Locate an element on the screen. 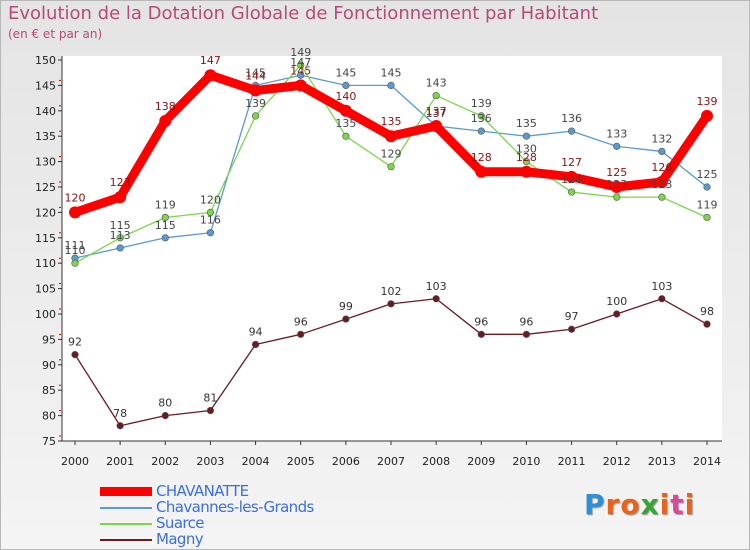 This screenshot has height=550, width=750. y-tick-label: 110 is located at coordinates (45, 263).